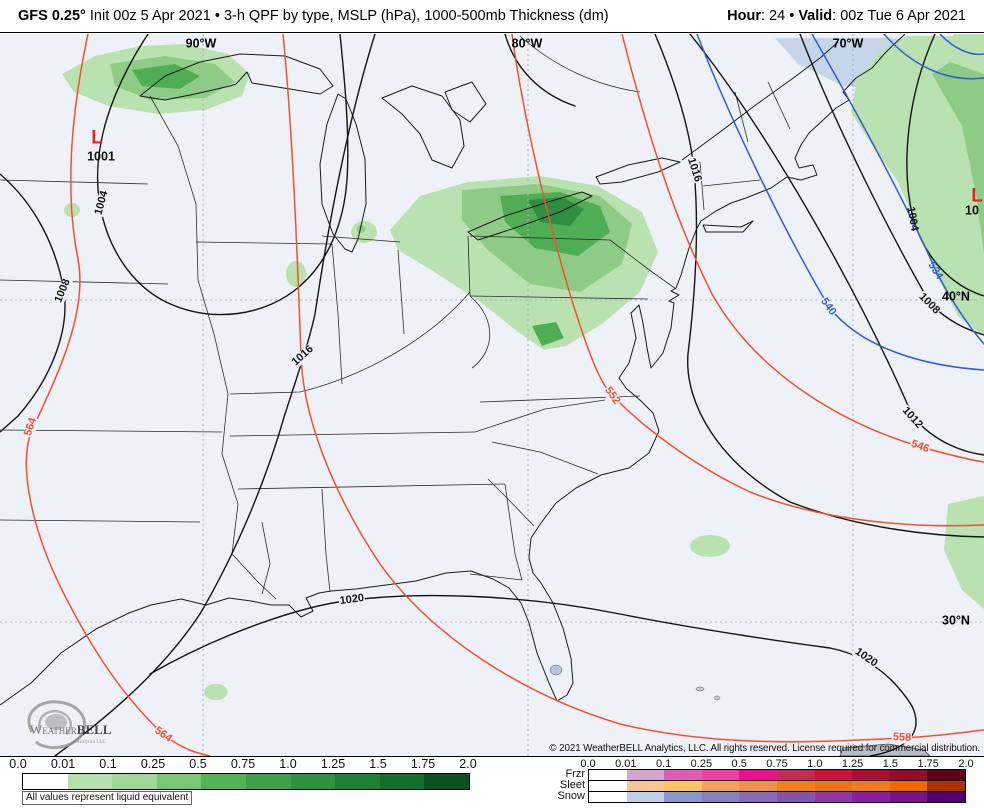  I want to click on ptype-row-label: Snow, so click(571, 796).